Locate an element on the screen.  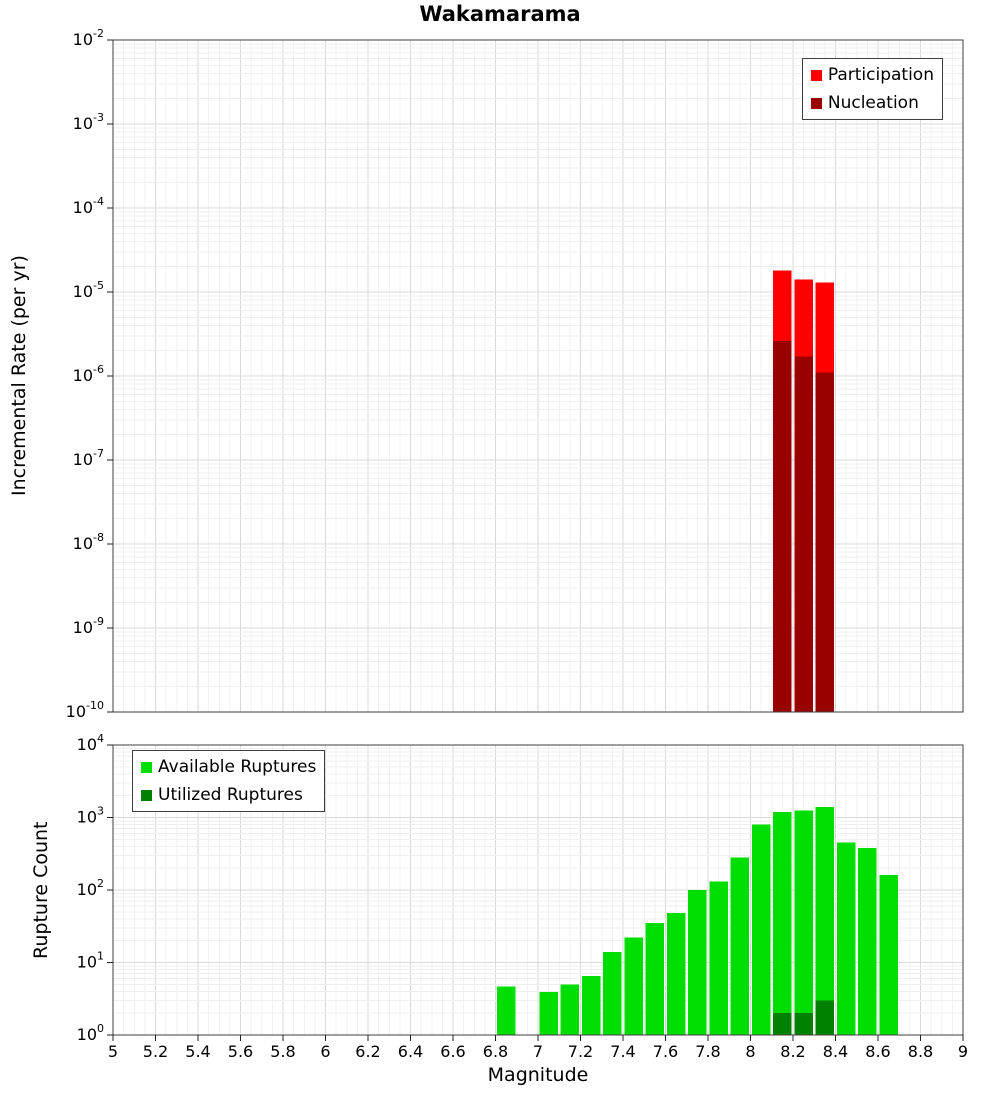
x-tick-label: 5 is located at coordinates (113, 1051).